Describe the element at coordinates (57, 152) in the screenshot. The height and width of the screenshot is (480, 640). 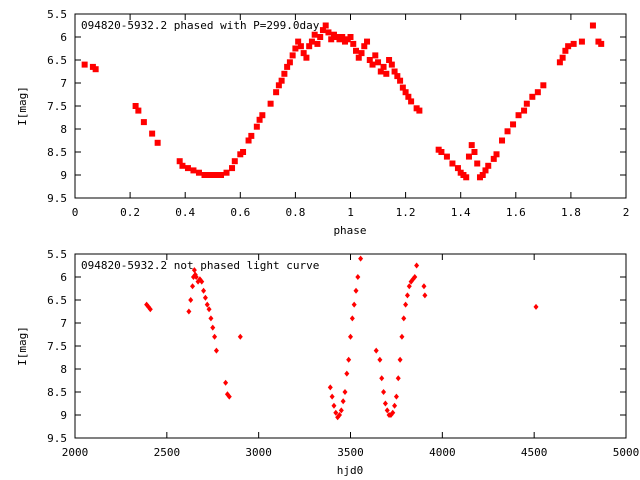
I see `phased-y-tick-label: 8.5` at that location.